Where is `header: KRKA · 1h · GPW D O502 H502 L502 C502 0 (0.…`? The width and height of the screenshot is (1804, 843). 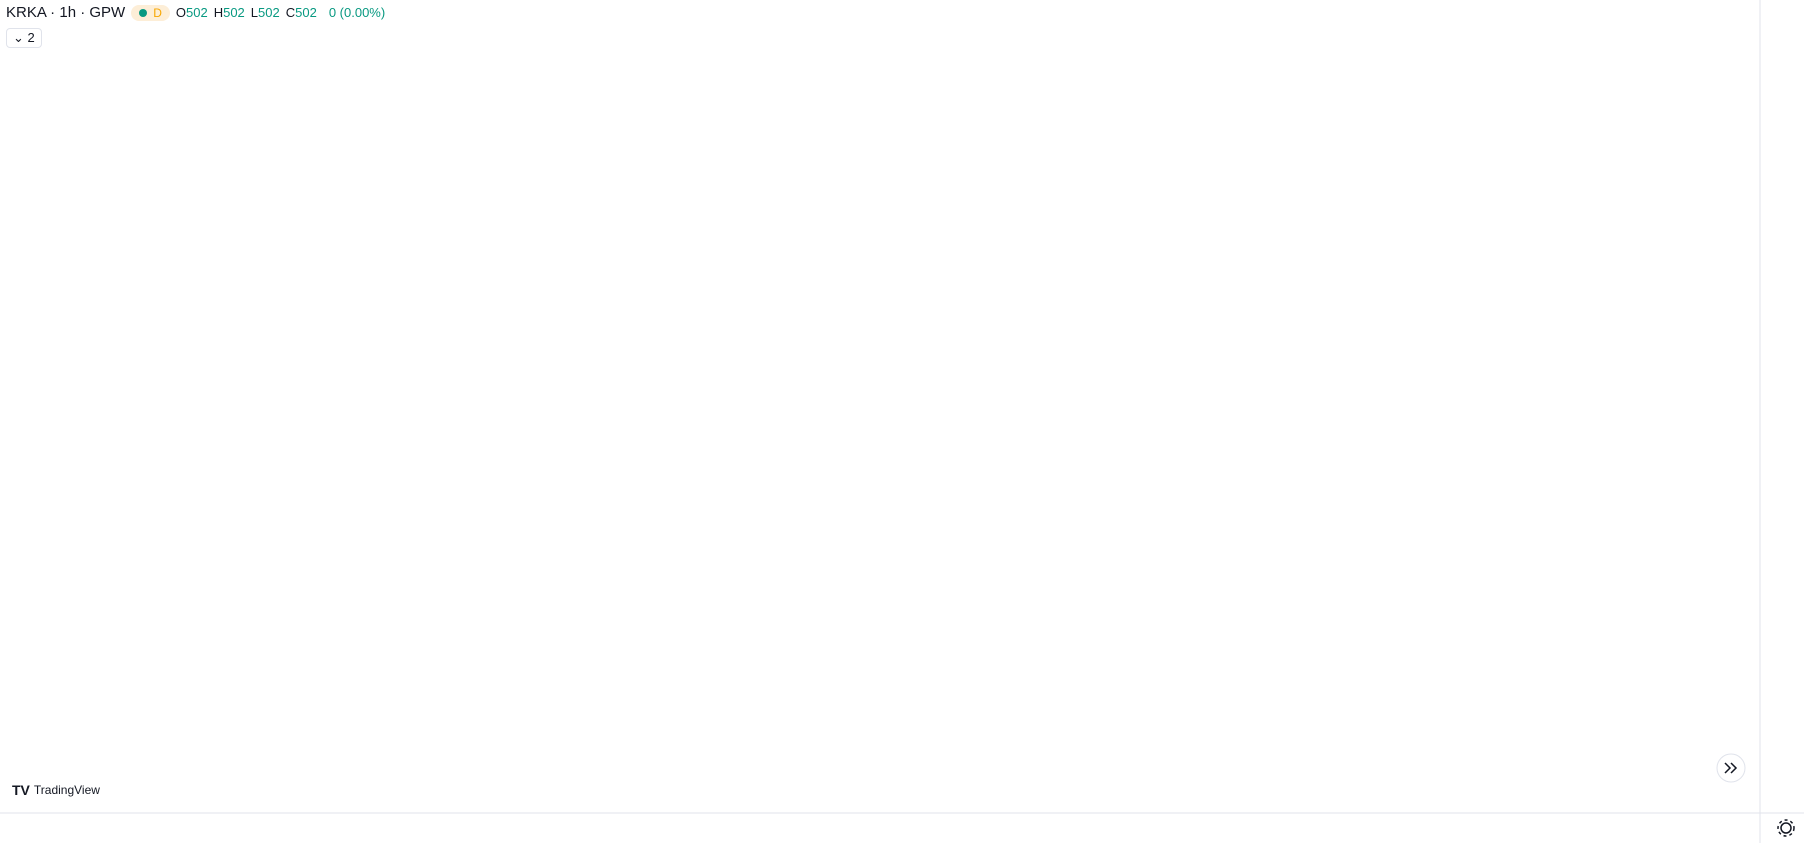
header: KRKA · 1h · GPW D O502 H502 L502 C502 0 (0.… is located at coordinates (195, 12).